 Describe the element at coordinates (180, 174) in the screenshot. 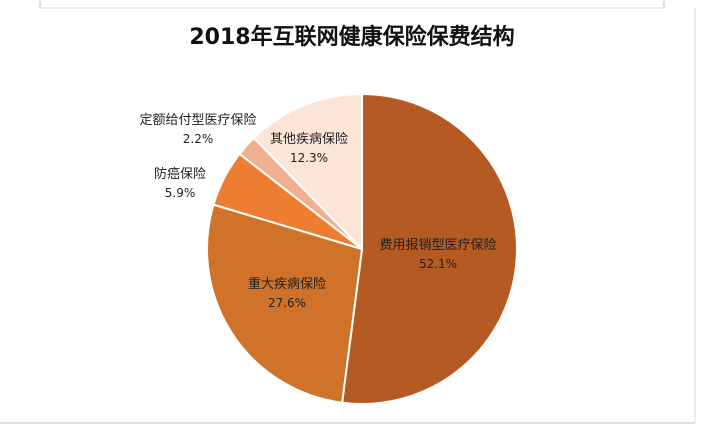

I see `slice-cancer-name-label: 防癌保险` at that location.